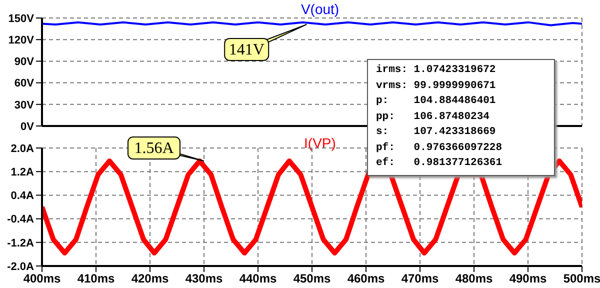  Describe the element at coordinates (436, 132) in the screenshot. I see `annotation: s: 107.423318669` at that location.